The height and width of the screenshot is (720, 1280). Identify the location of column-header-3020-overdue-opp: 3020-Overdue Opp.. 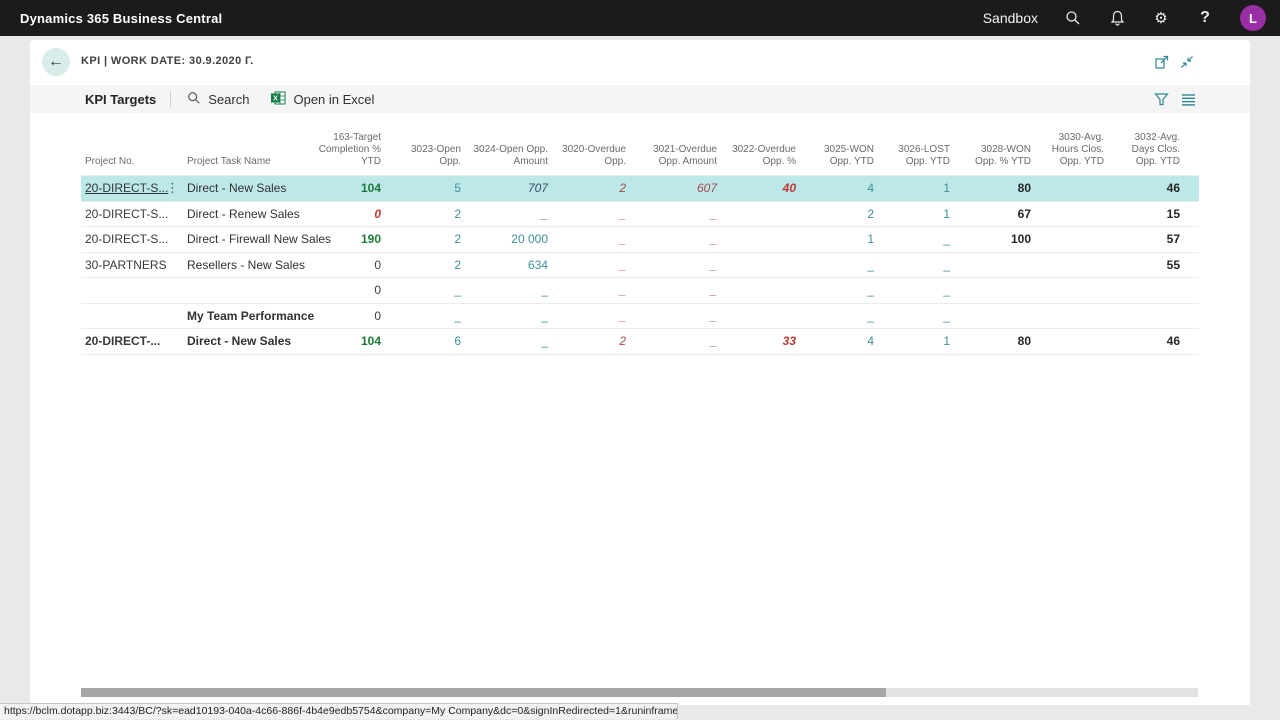
(594, 155).